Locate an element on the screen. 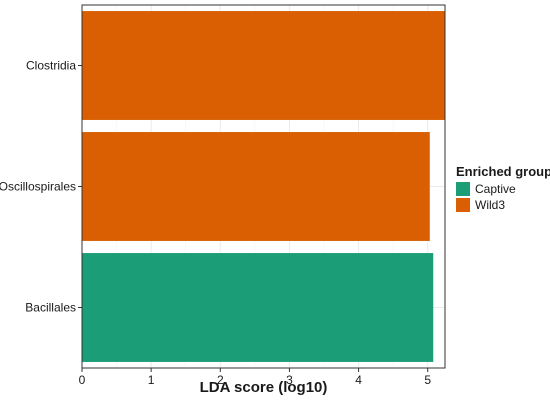 This screenshot has height=408, width=550. x-tick-label: 3 is located at coordinates (289, 380).